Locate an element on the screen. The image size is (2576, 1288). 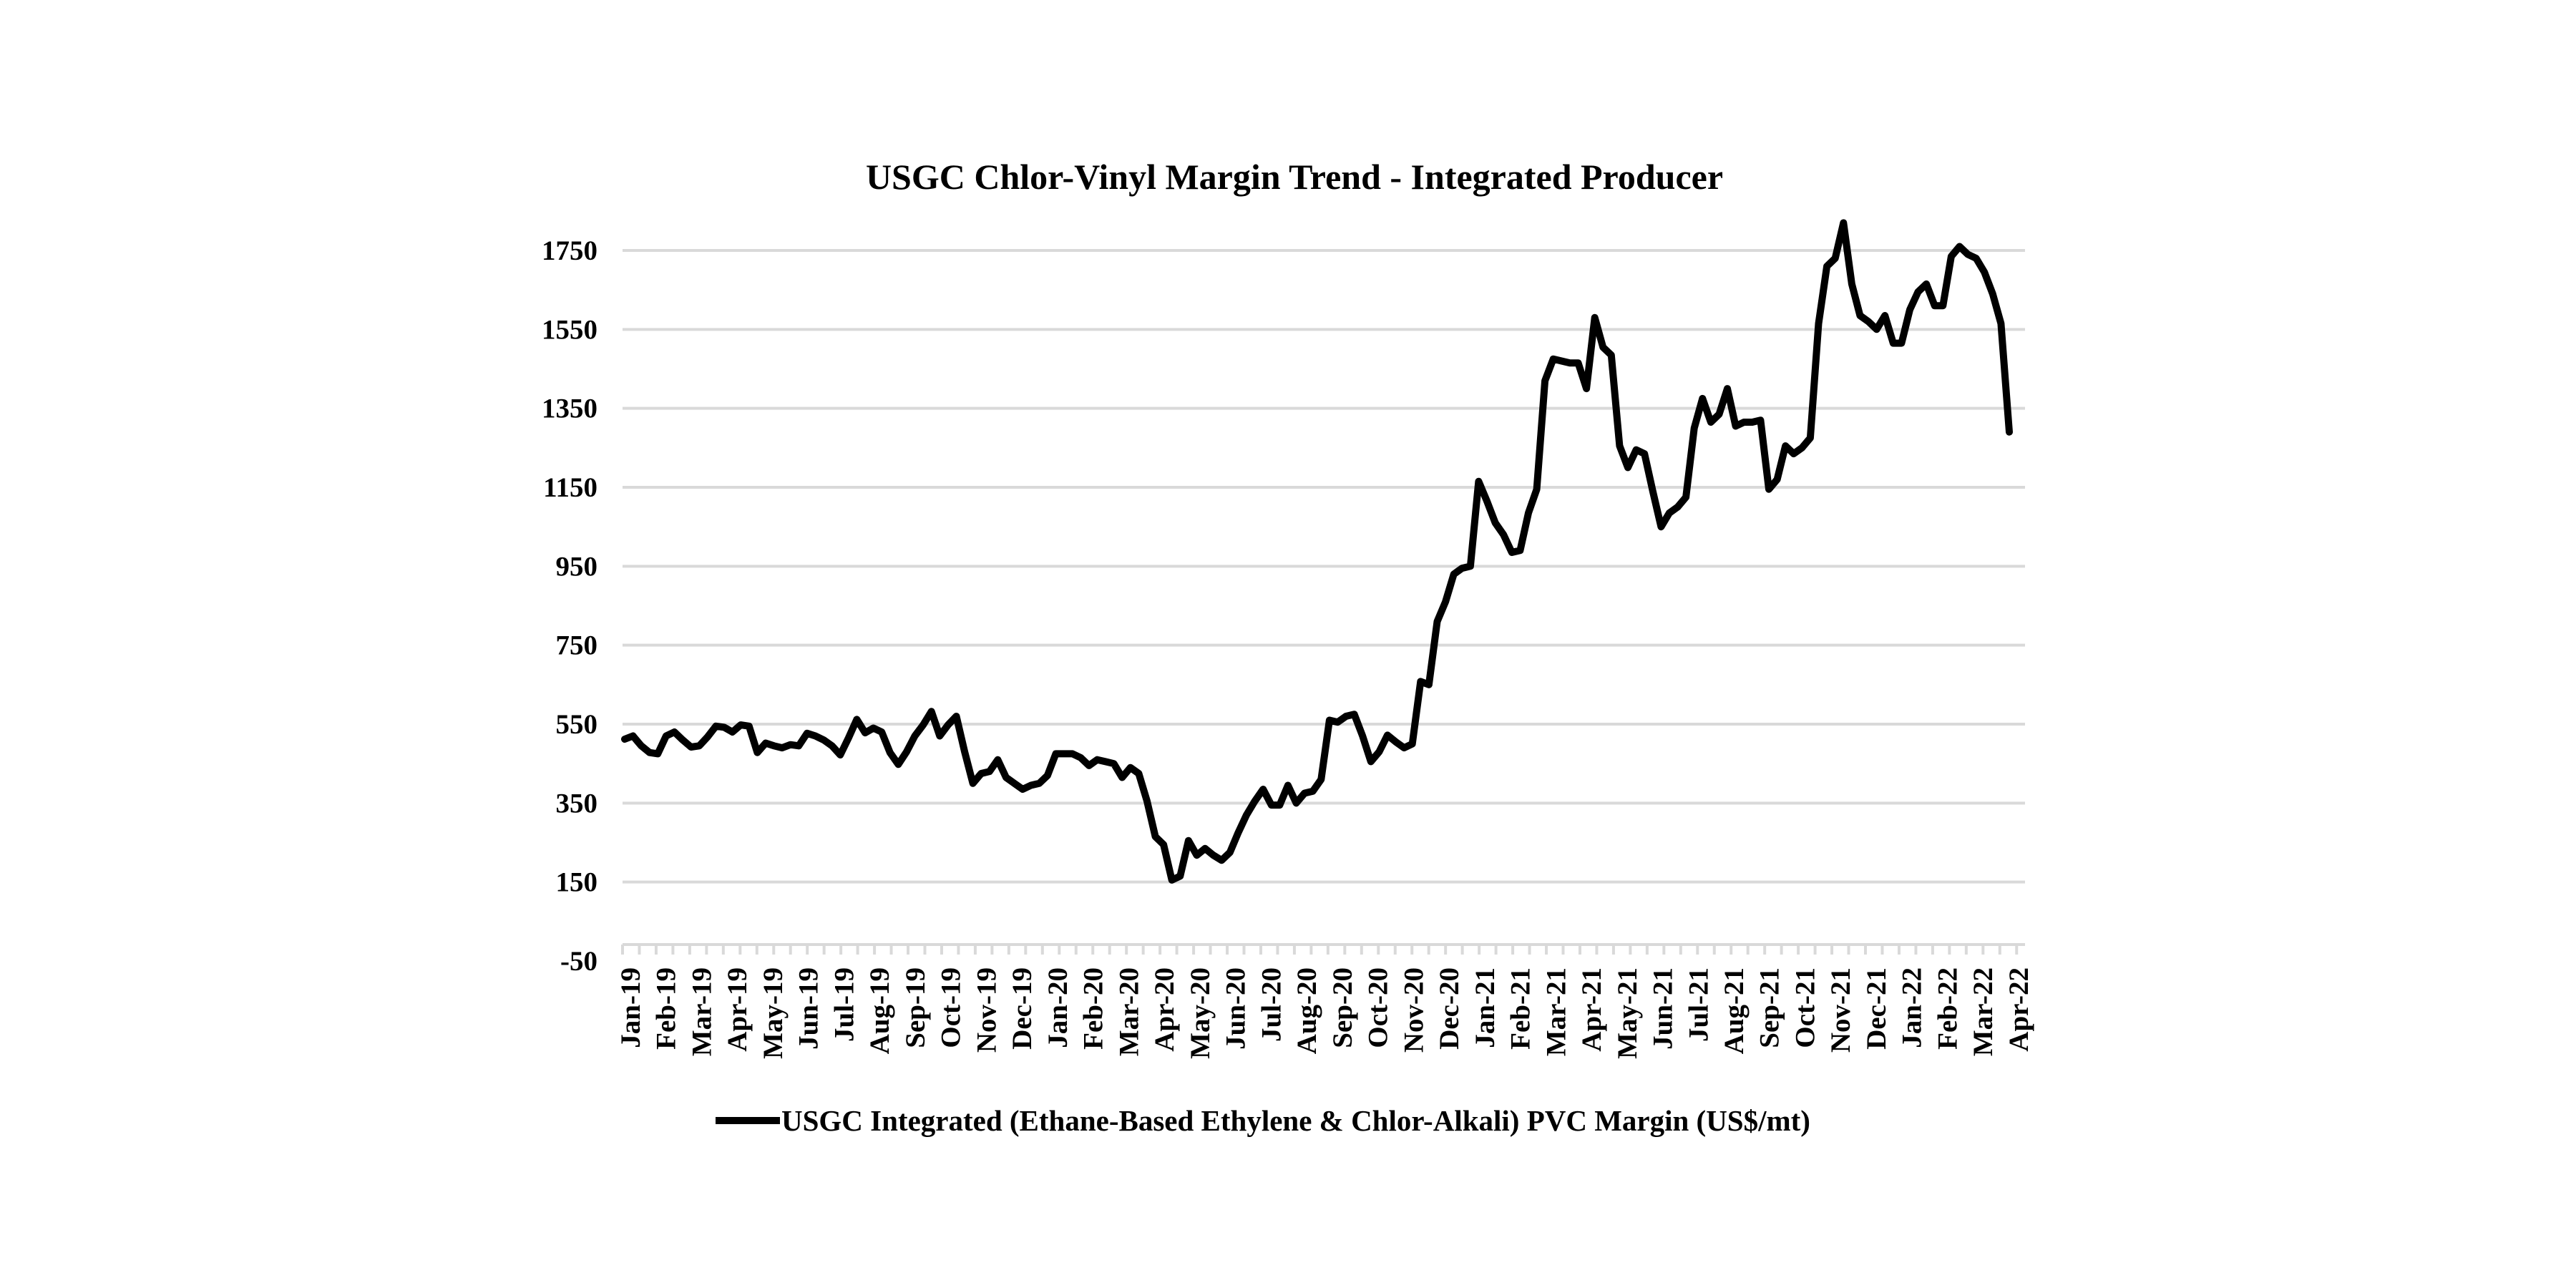
y-tick-label: 350 is located at coordinates (577, 803).